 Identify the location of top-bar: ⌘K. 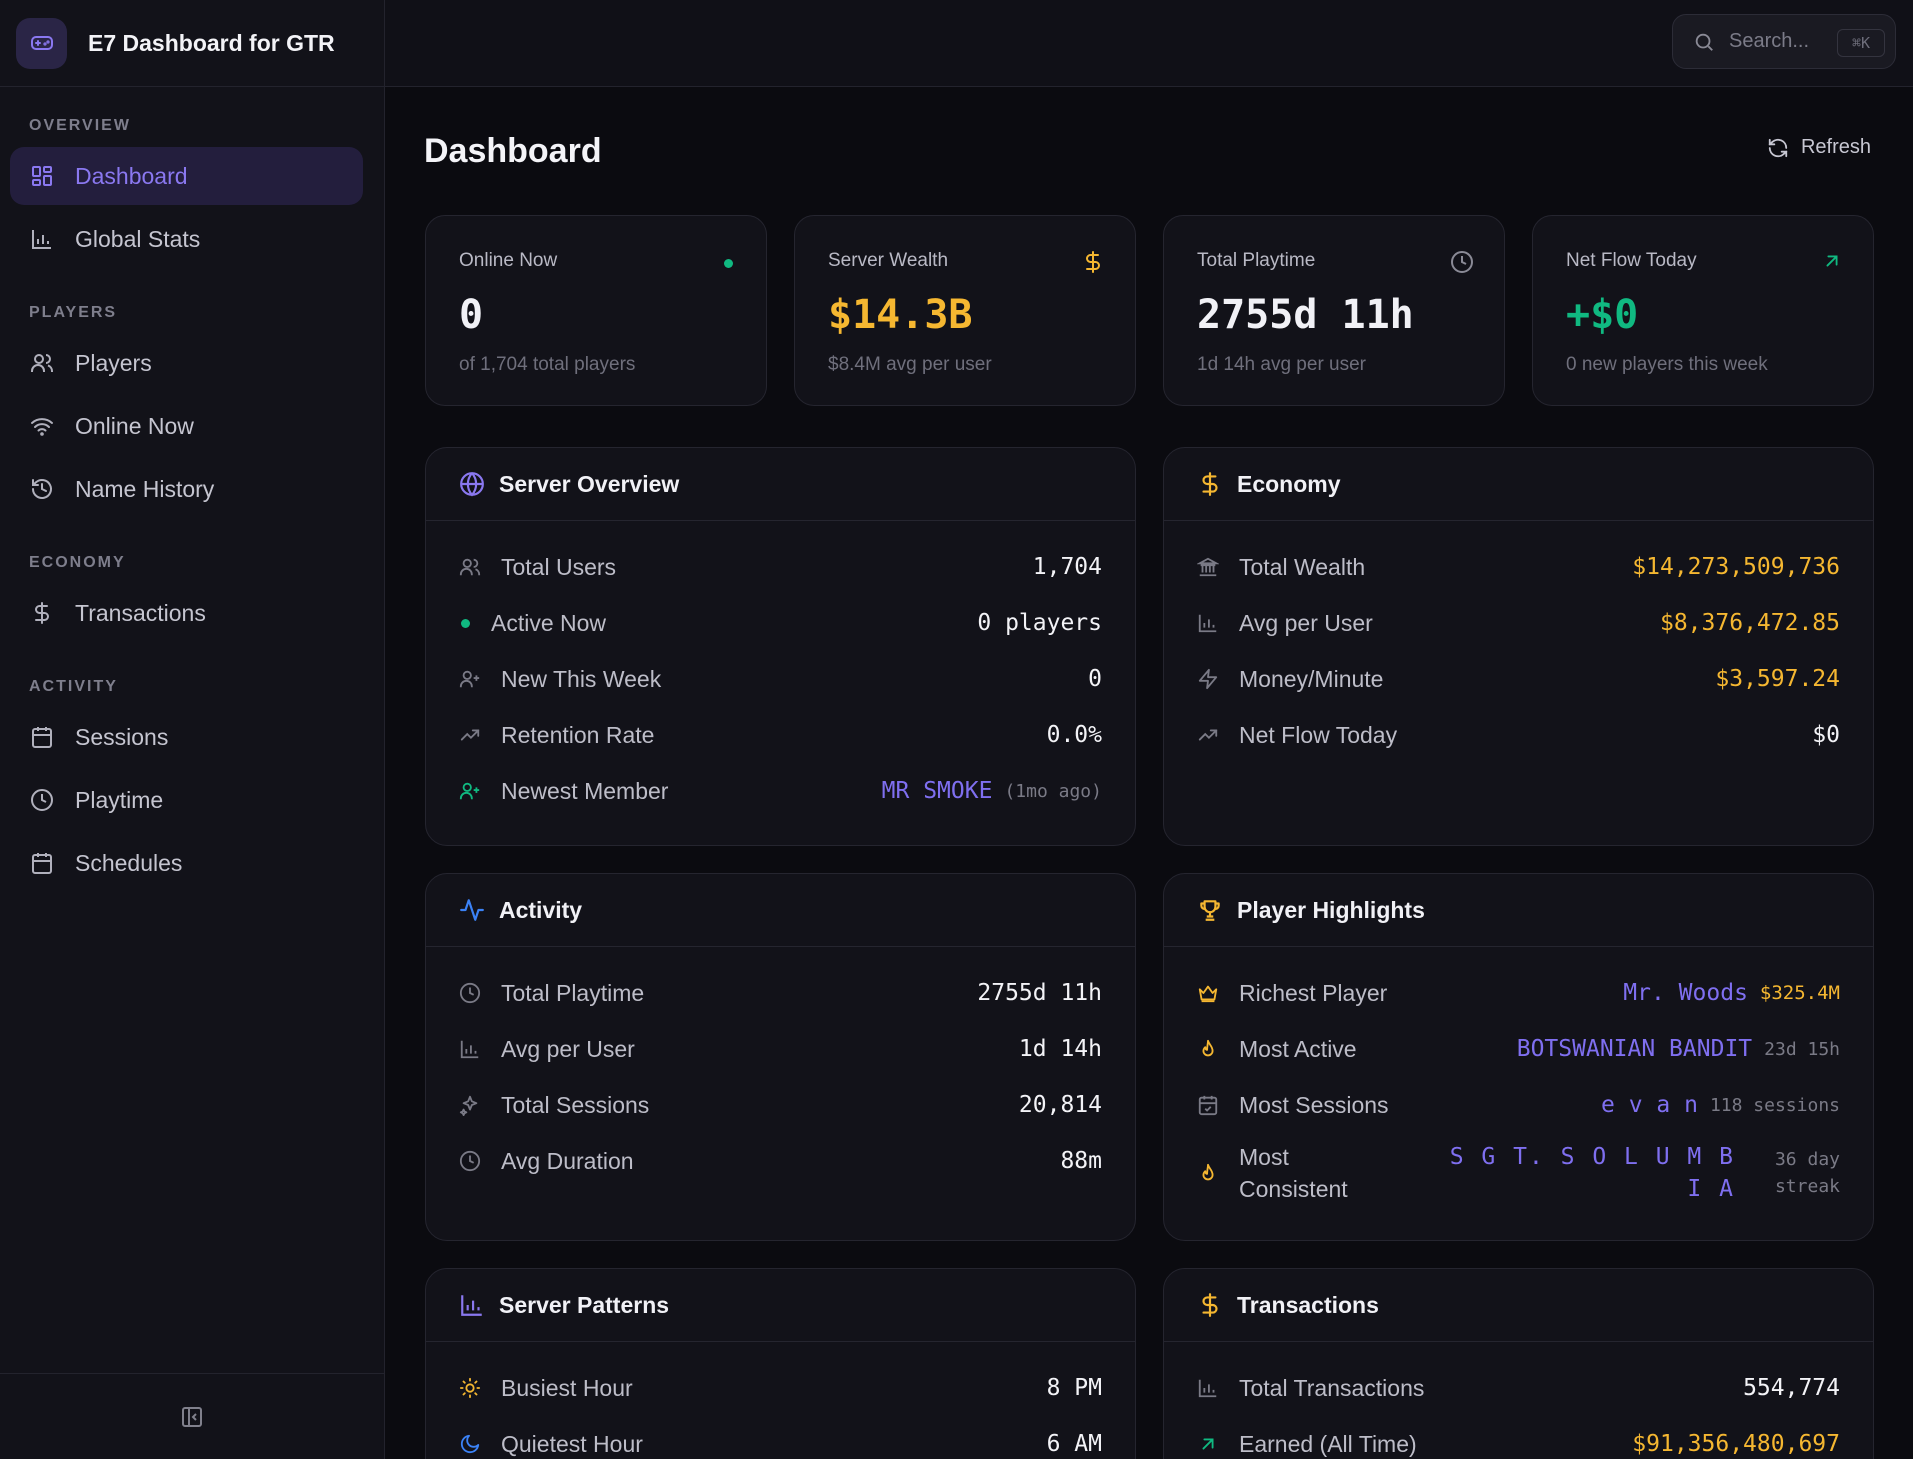
(1149, 43).